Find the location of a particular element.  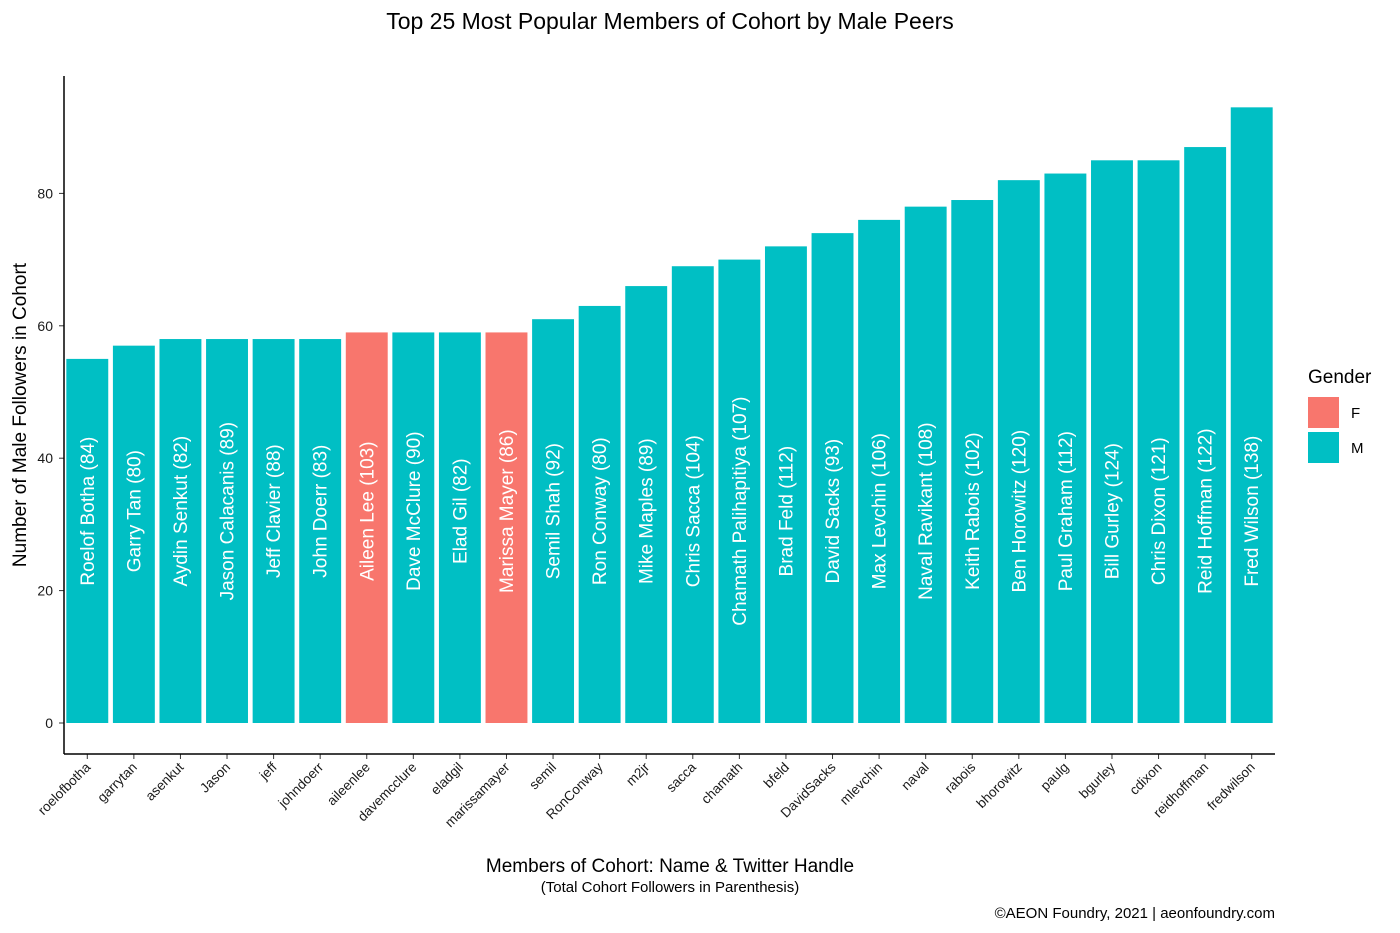

bar-johndoerr is located at coordinates (320, 531).